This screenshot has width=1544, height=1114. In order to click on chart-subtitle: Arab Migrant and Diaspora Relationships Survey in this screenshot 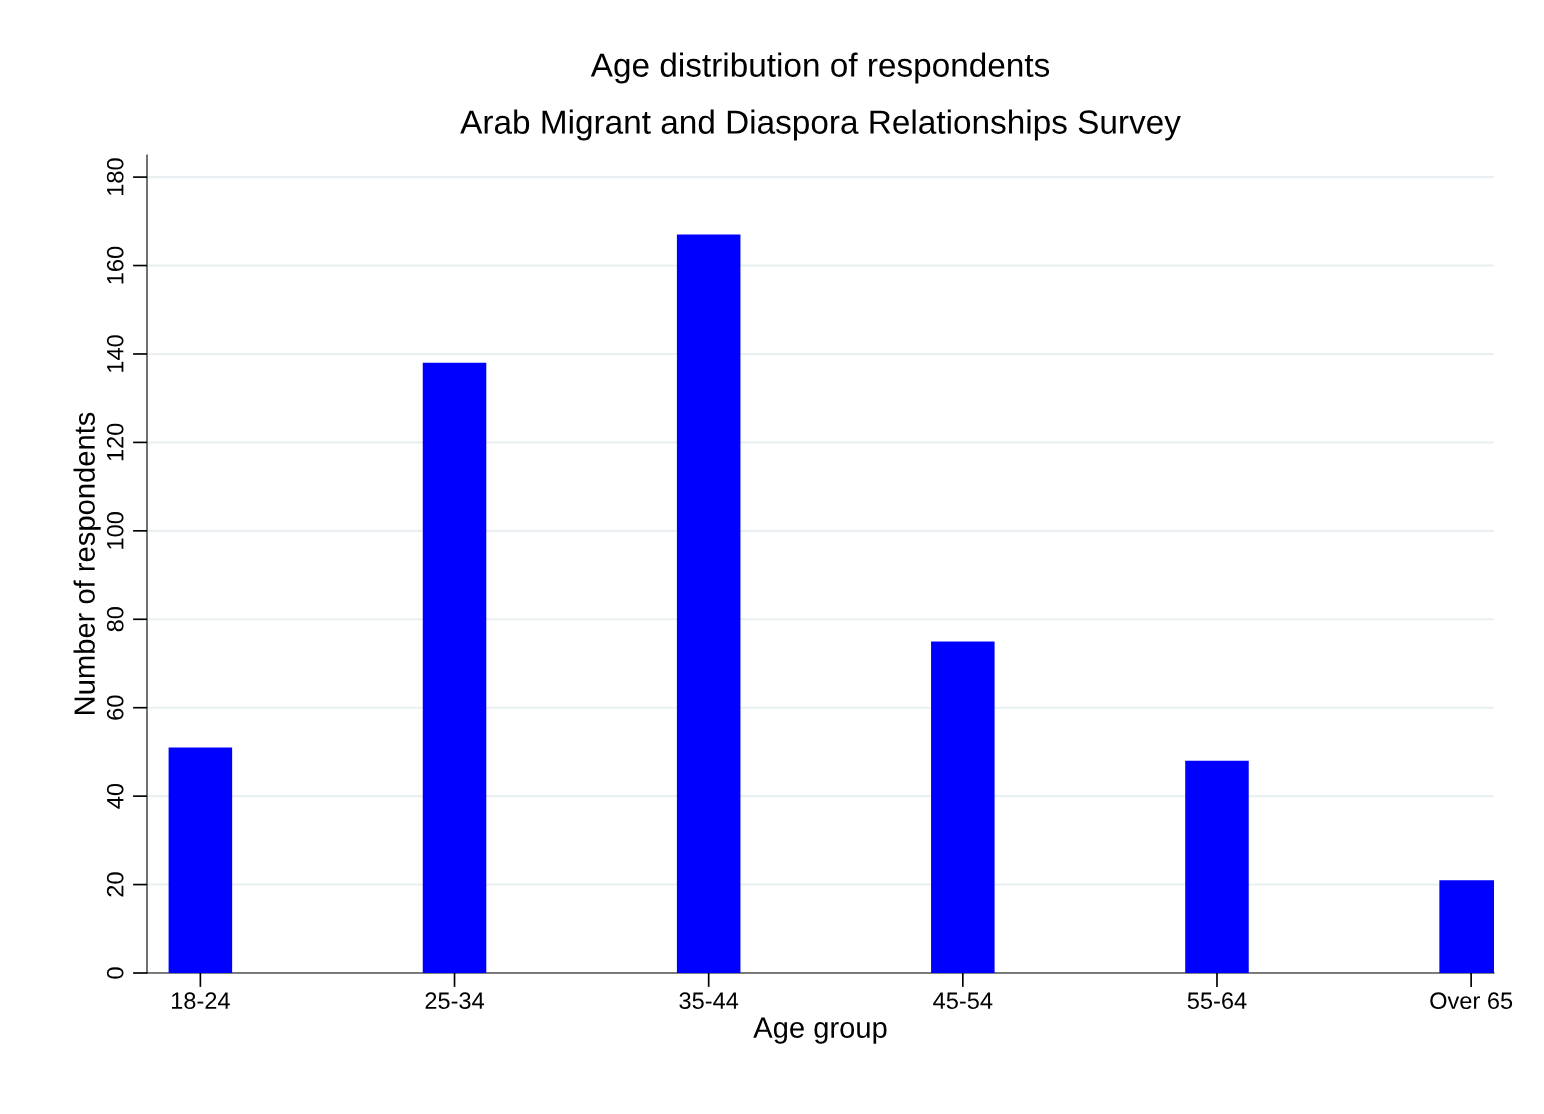, I will do `click(820, 125)`.